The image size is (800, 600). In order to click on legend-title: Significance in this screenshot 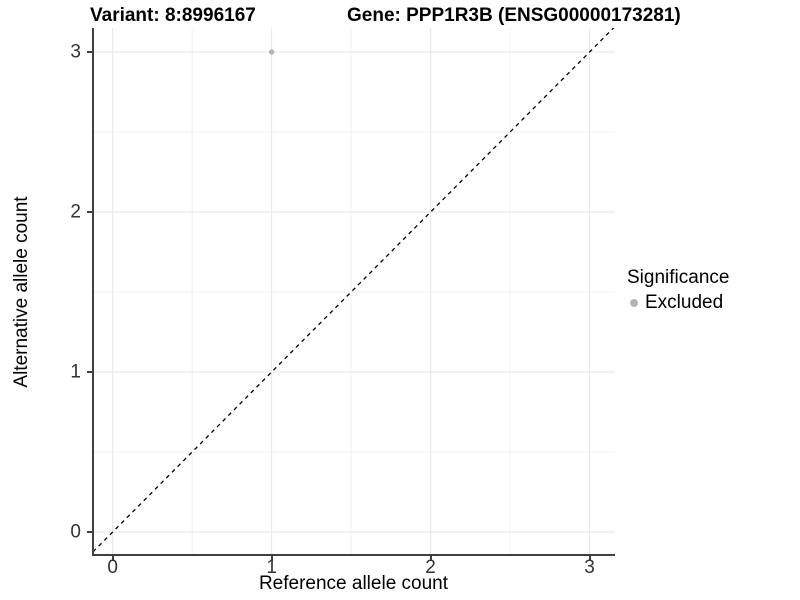, I will do `click(678, 277)`.